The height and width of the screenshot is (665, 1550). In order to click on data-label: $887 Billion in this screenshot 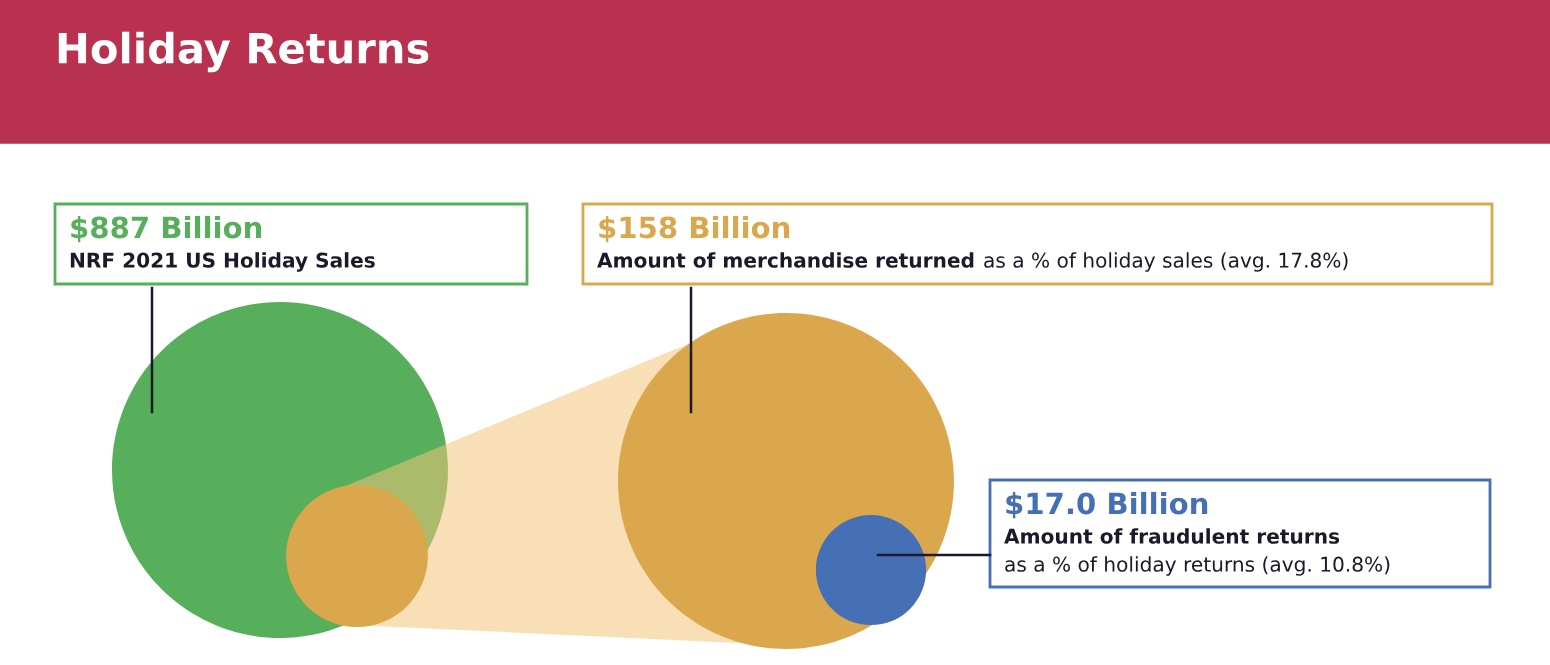, I will do `click(166, 229)`.